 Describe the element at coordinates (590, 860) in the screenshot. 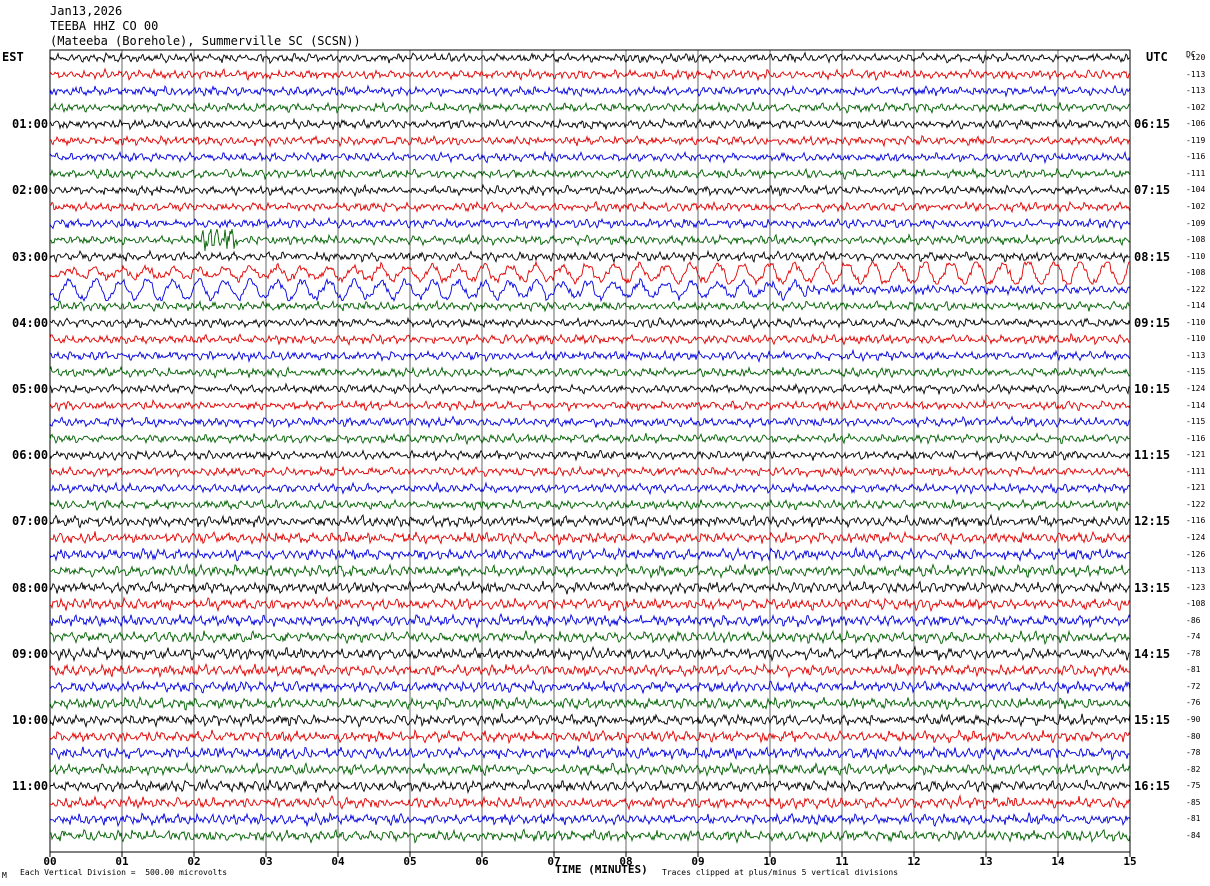

I see `x-ticks: 00 01 02 03 04 05 06 07 08 09 10 11 12 13 14 15` at that location.